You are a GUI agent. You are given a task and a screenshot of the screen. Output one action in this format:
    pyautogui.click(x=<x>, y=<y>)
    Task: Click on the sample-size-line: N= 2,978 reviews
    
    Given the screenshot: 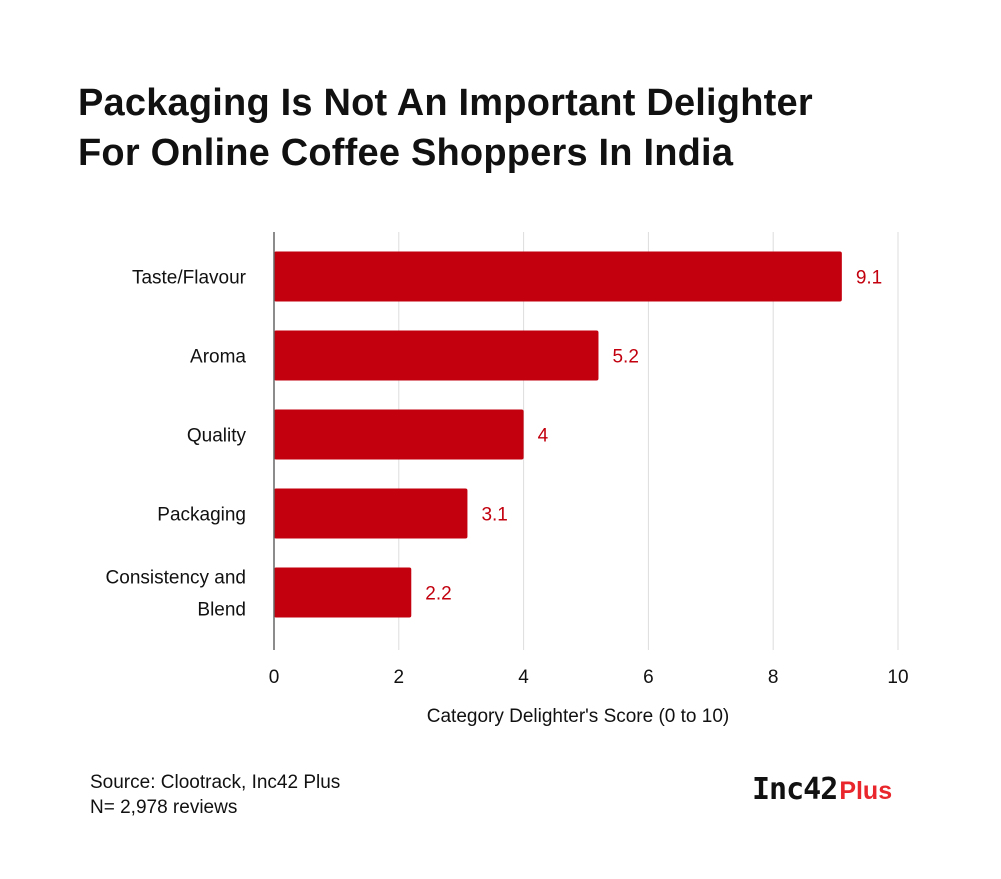 What is the action you would take?
    pyautogui.click(x=164, y=807)
    